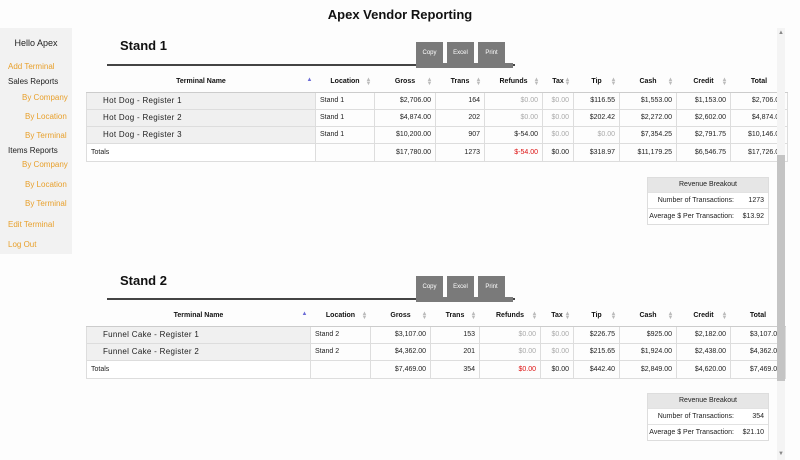 The width and height of the screenshot is (800, 460). I want to click on sidebar-item-items-by-terminal: By Terminal, so click(46, 203).